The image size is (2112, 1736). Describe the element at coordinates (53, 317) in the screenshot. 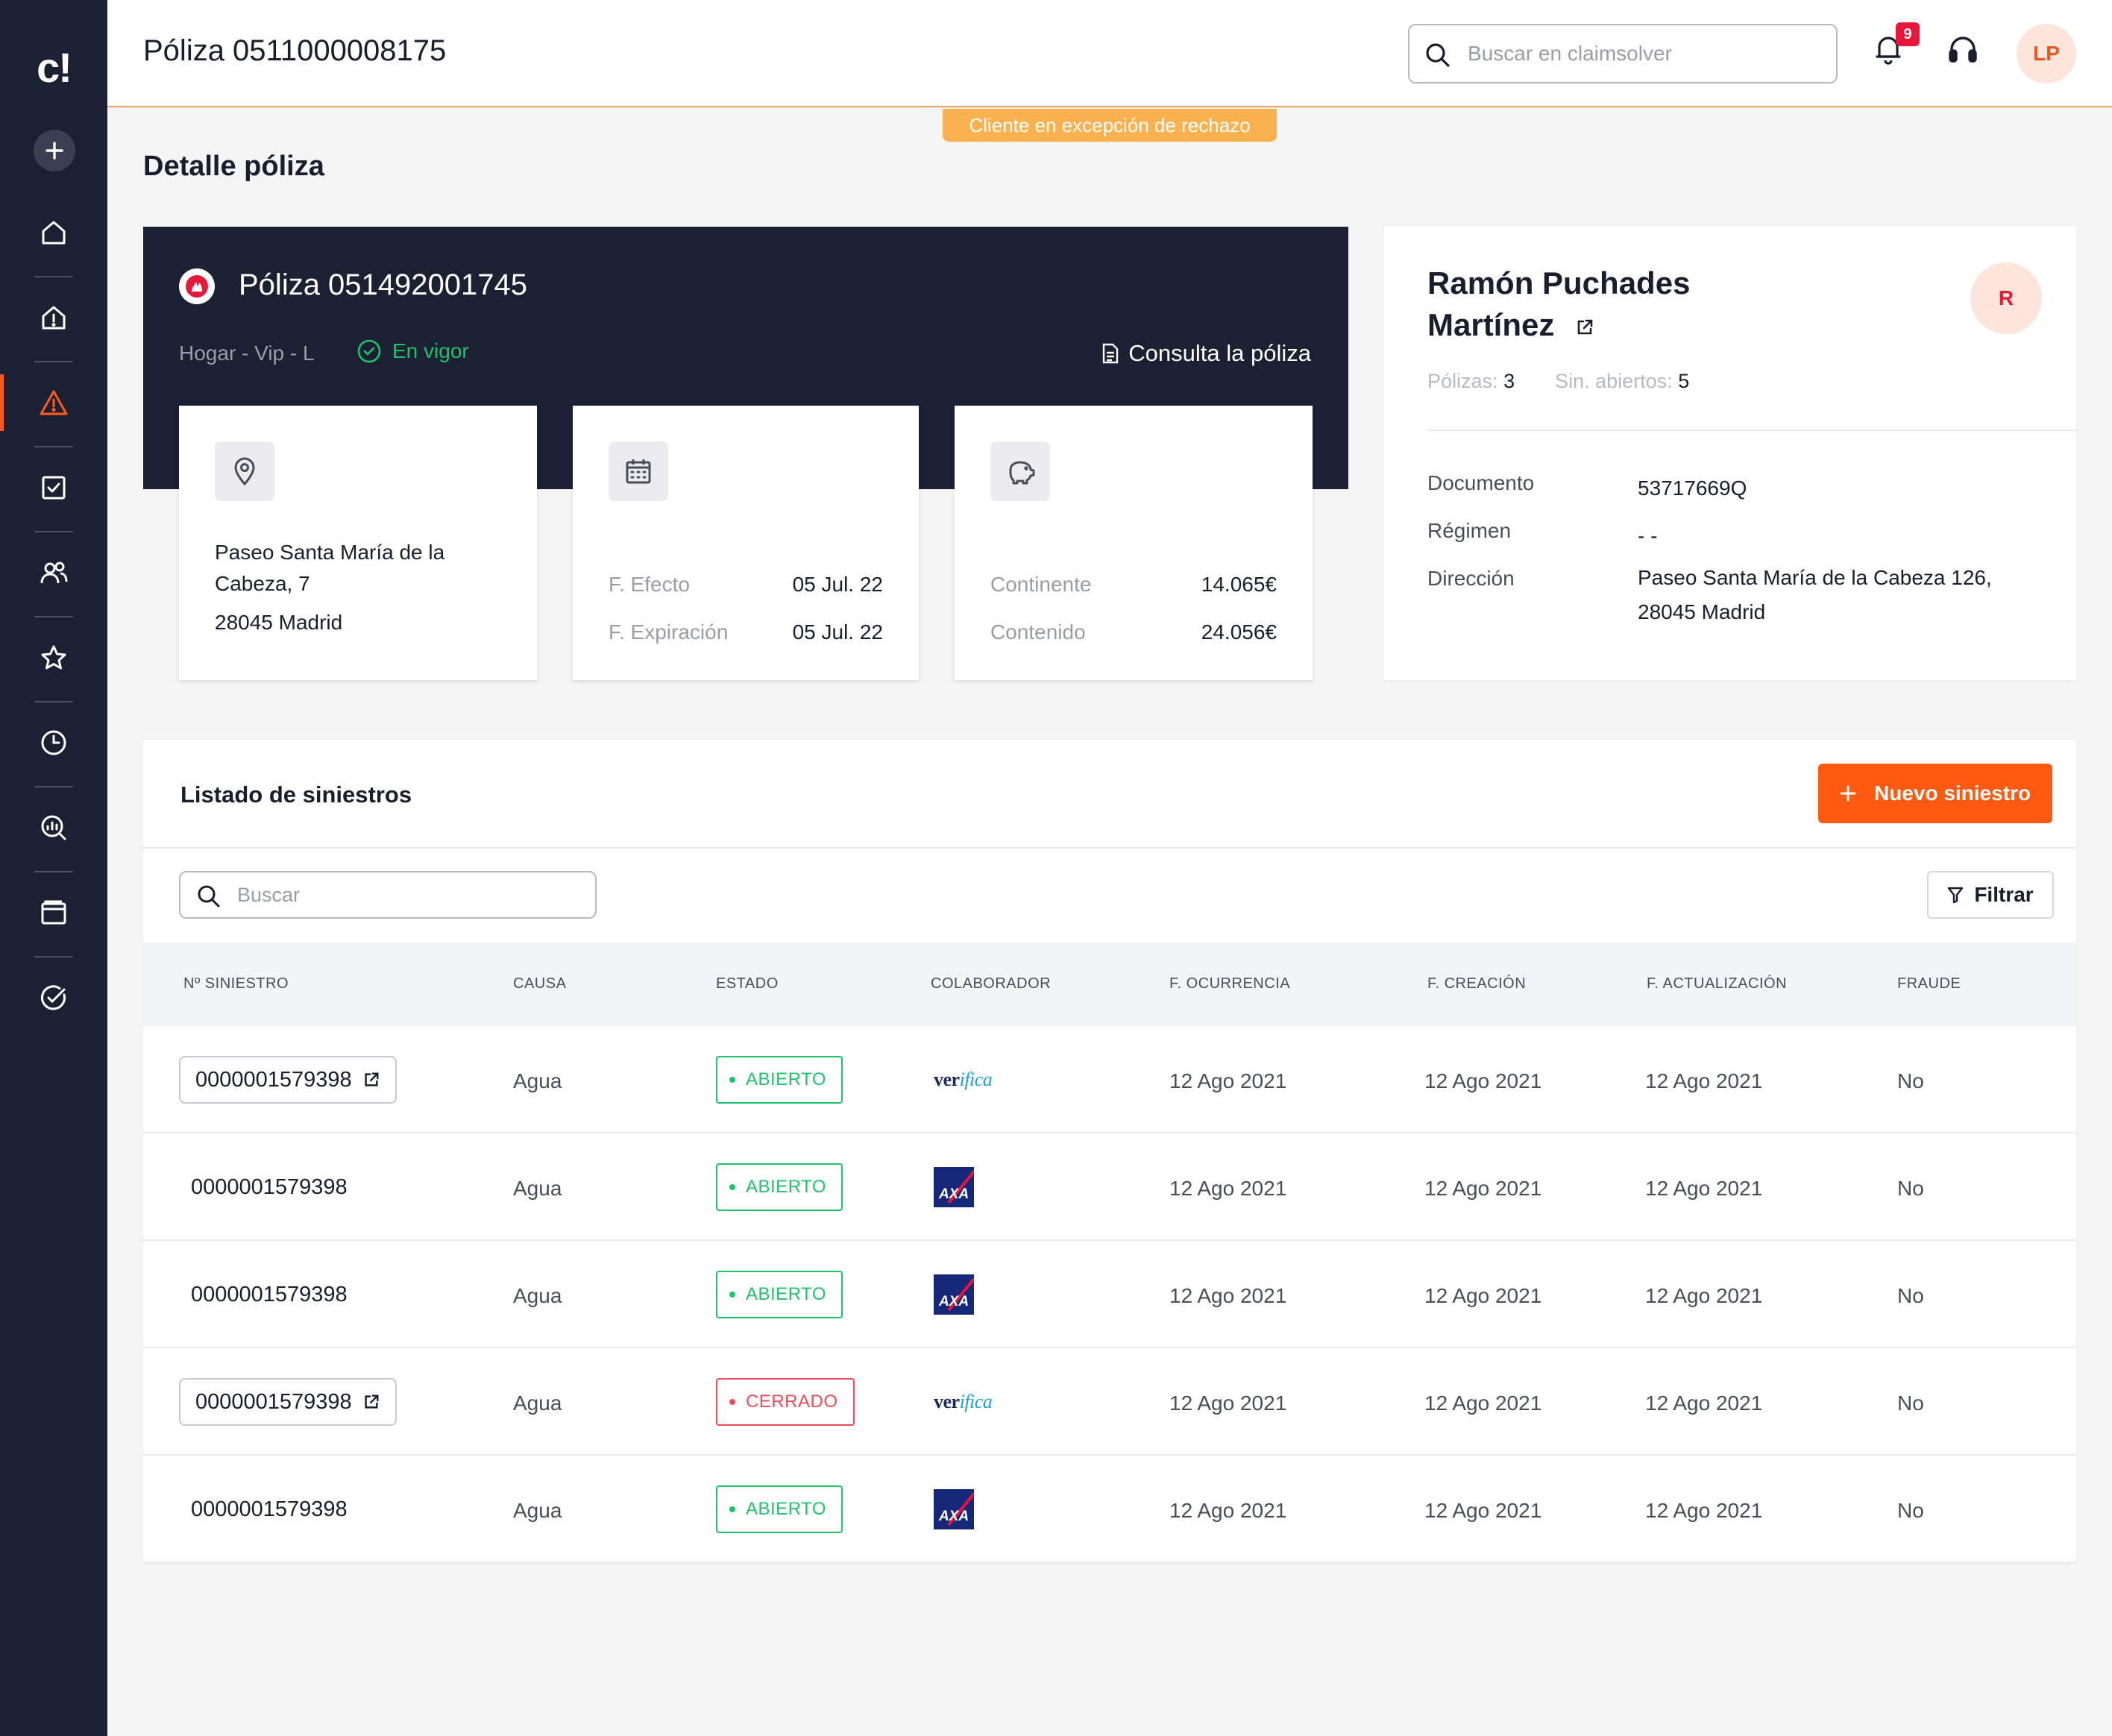

I see `sidebar-item-home-alert` at that location.